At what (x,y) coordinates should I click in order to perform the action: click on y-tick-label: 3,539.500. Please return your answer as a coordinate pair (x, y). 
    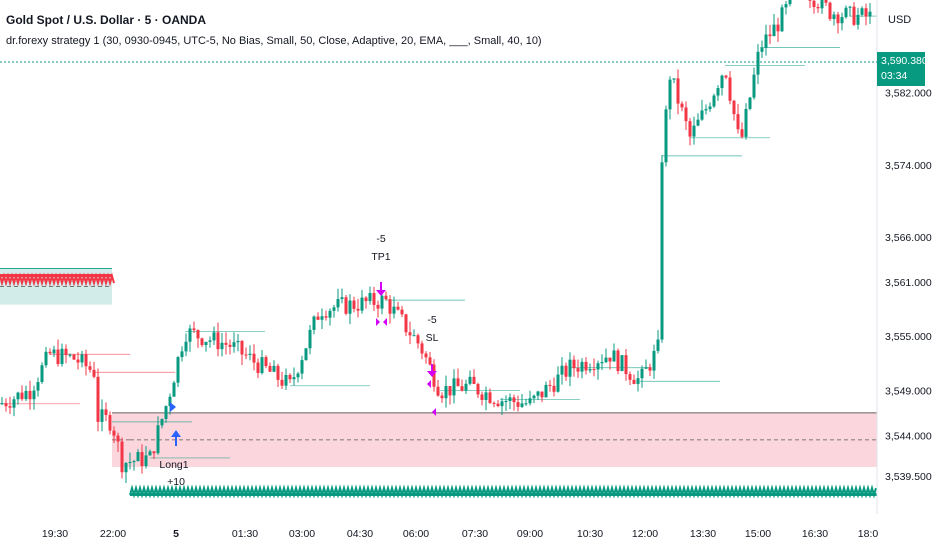
    Looking at the image, I should click on (908, 477).